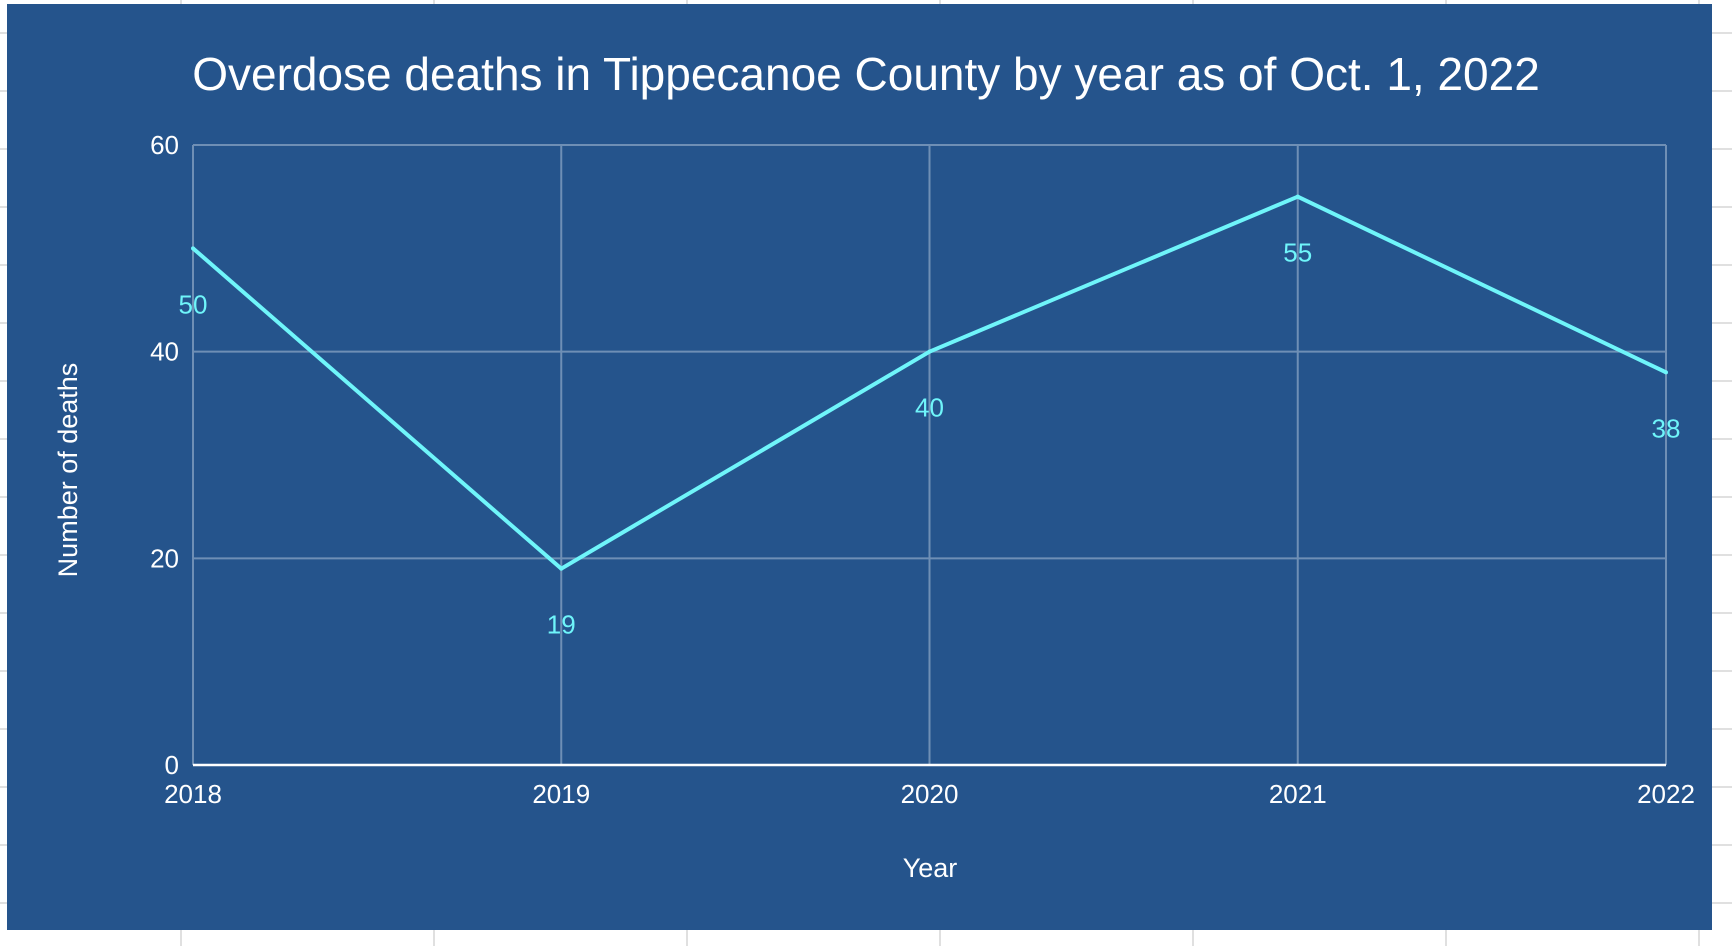 The image size is (1732, 946). I want to click on y-tick-label: 20, so click(164, 558).